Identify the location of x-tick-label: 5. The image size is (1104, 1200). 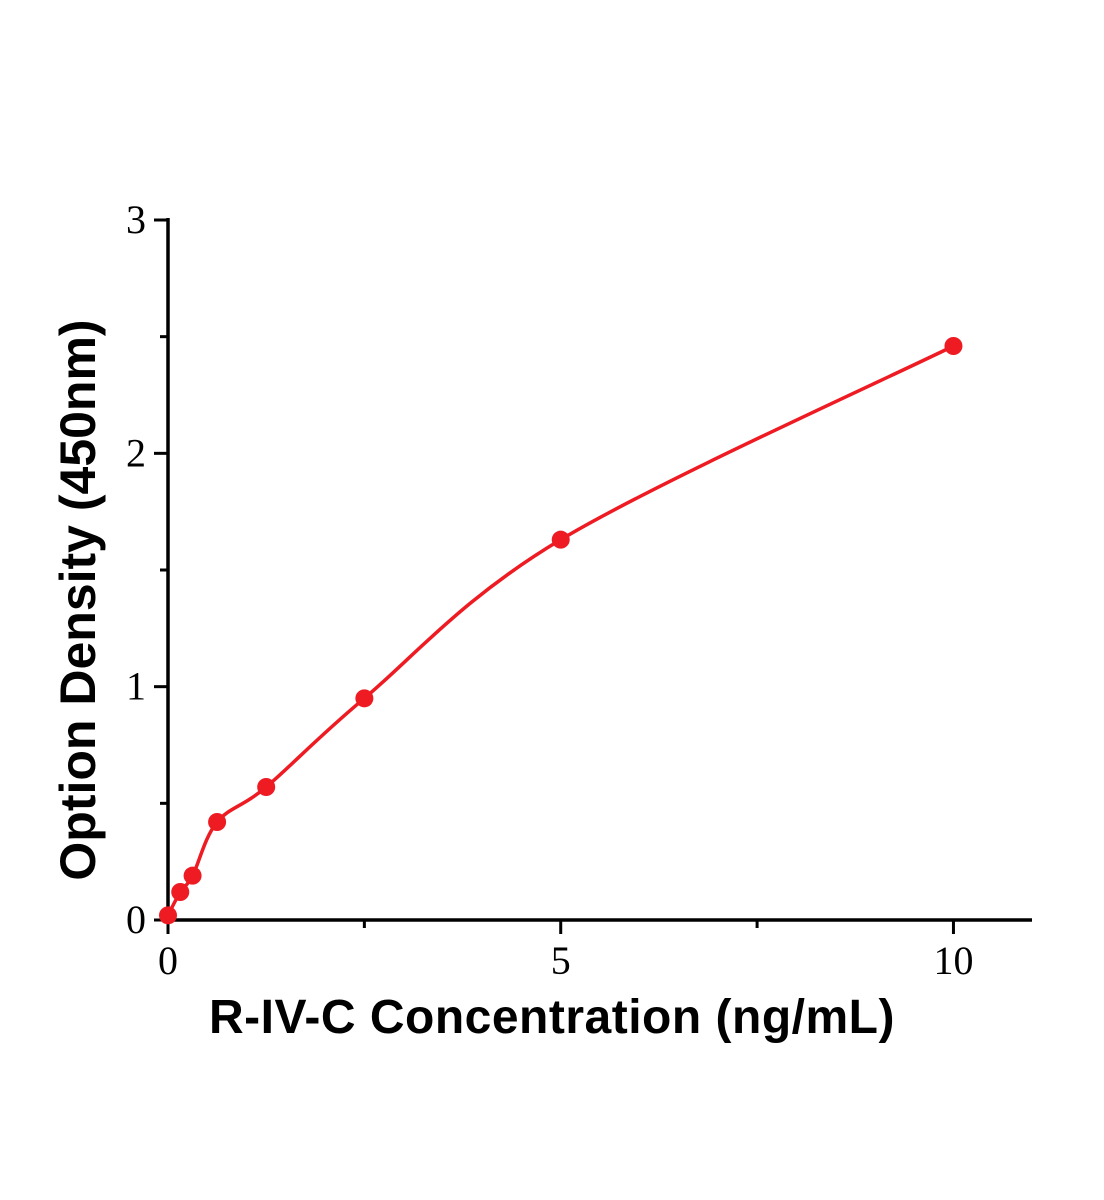
(561, 960).